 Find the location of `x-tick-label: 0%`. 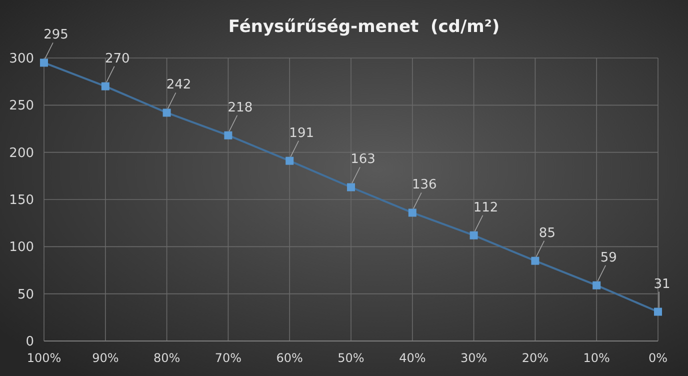

x-tick-label: 0% is located at coordinates (658, 358).